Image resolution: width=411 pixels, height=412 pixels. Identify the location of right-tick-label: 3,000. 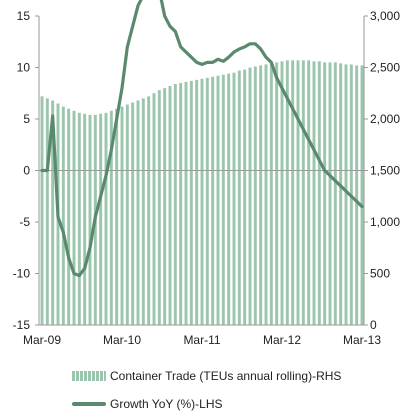
(385, 16).